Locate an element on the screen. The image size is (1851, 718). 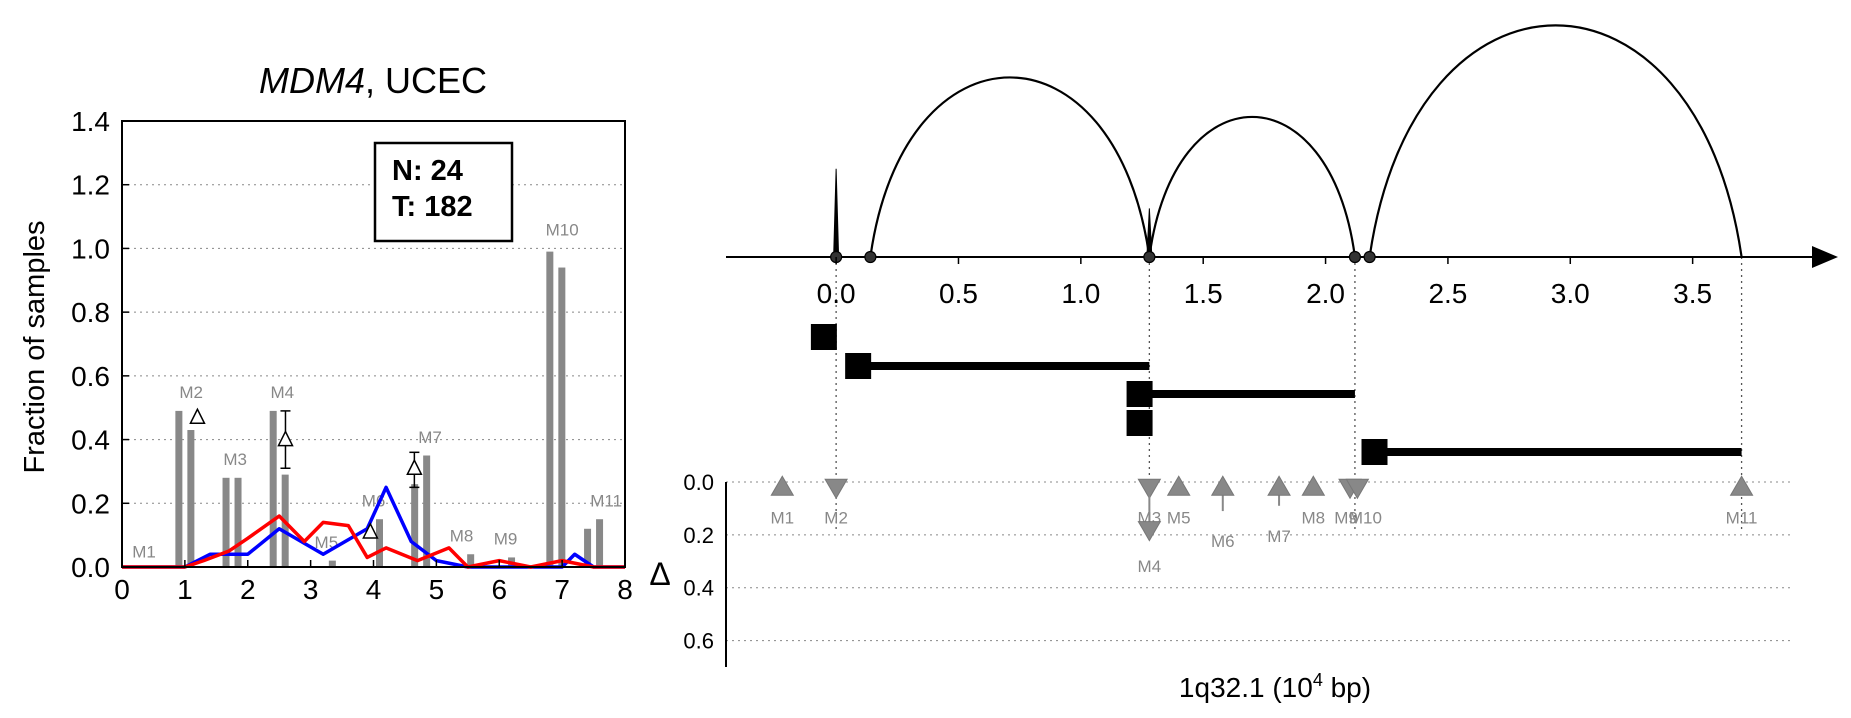
delta-tick-label: 0.4 is located at coordinates (698, 588).